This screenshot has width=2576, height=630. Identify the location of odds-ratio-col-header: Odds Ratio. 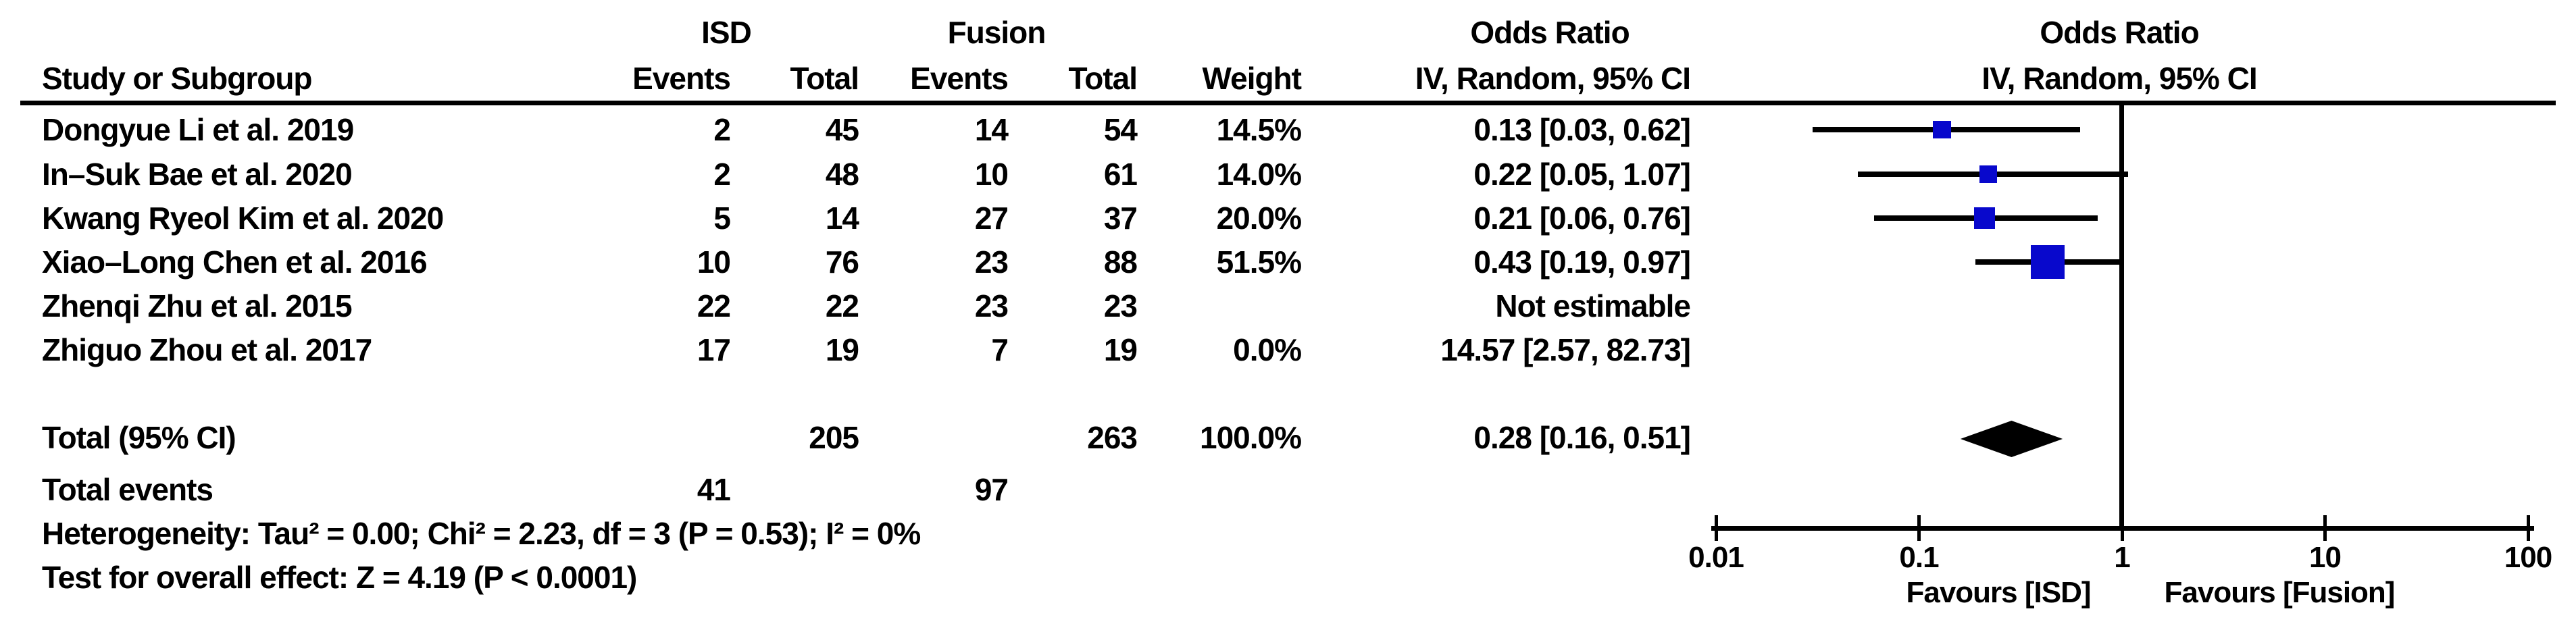
(1550, 32).